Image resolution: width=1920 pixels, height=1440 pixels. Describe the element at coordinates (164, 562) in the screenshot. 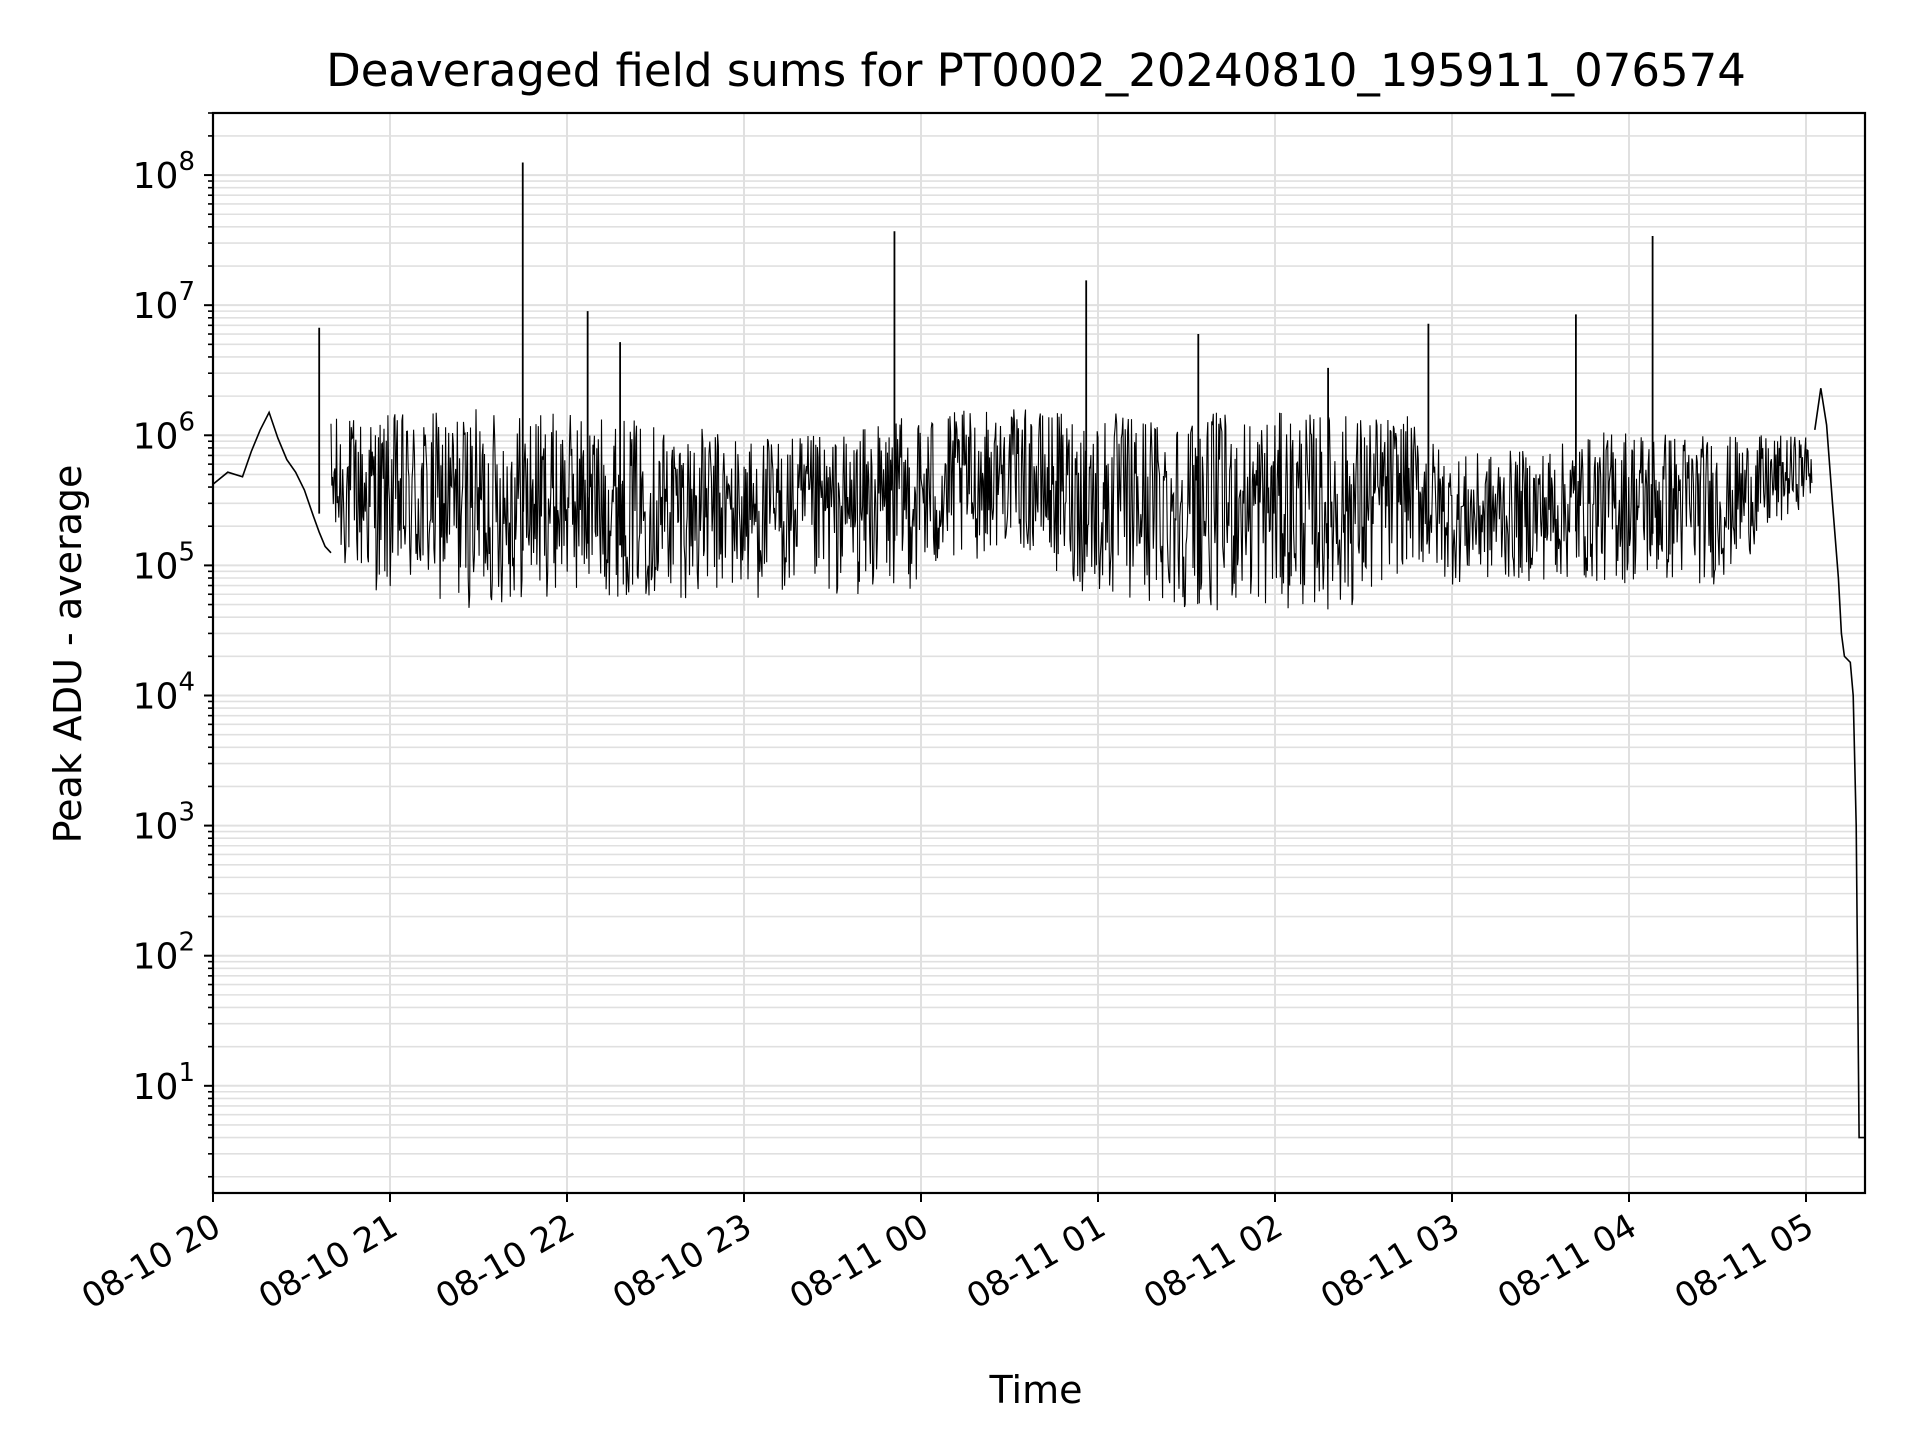

I see `y-tick-label: 10⁵` at that location.